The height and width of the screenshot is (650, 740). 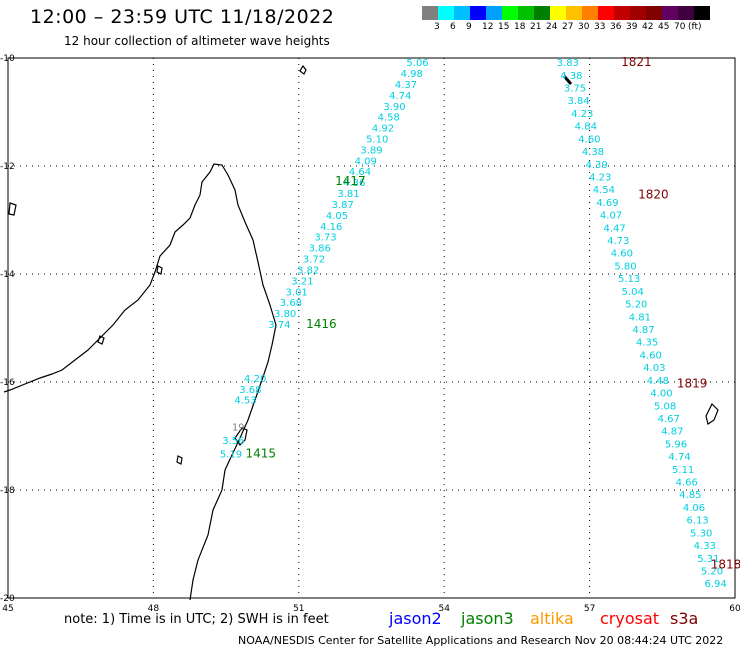 What do you see at coordinates (672, 432) in the screenshot?
I see `wave-height-value: 4.87` at bounding box center [672, 432].